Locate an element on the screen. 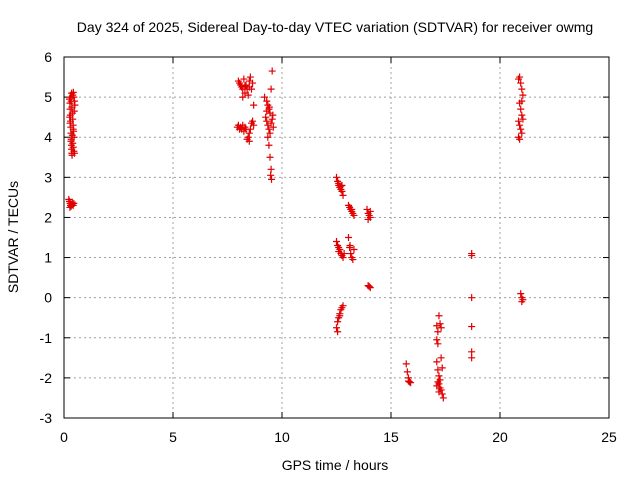 The height and width of the screenshot is (480, 640). x-tick-label: 25 is located at coordinates (609, 437).